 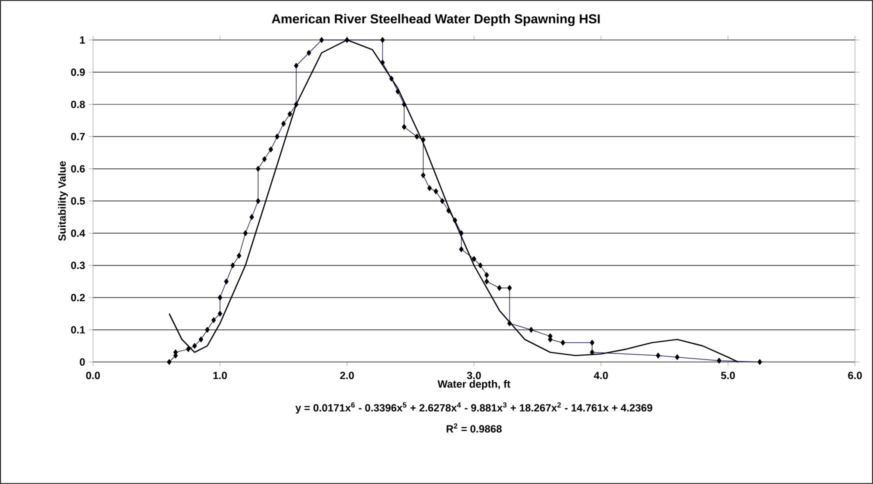 I want to click on chart-title: American River Steelhead Water Depth Spawning HSI, so click(x=436, y=20).